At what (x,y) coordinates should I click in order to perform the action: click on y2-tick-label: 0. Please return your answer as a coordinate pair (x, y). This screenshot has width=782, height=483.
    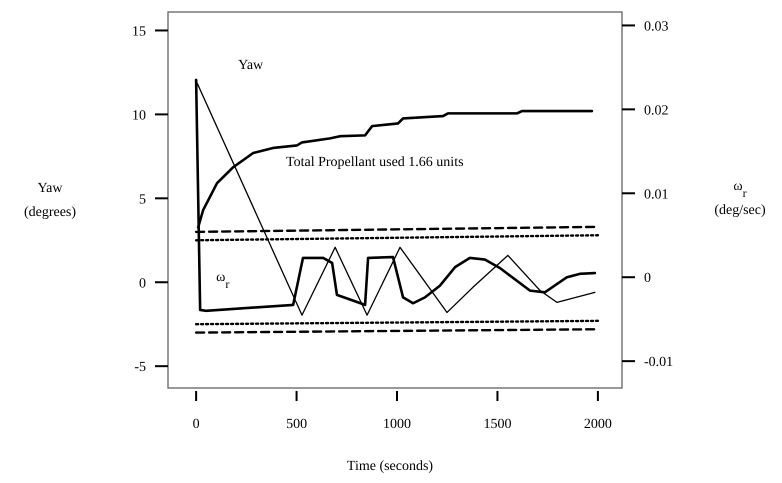
    Looking at the image, I should click on (647, 278).